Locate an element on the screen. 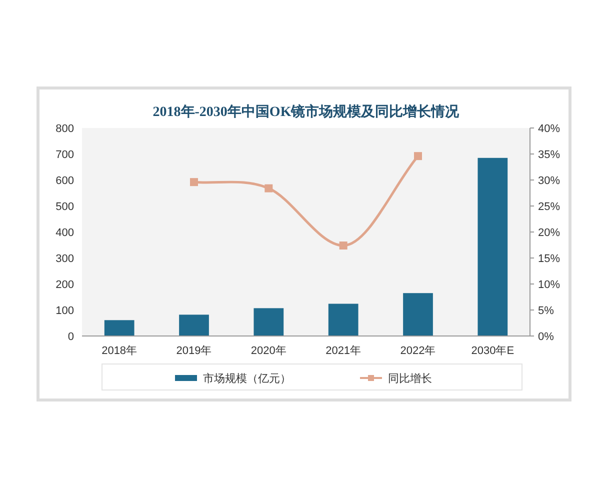 The width and height of the screenshot is (600, 480). x-tick-label: 2022年 is located at coordinates (418, 351).